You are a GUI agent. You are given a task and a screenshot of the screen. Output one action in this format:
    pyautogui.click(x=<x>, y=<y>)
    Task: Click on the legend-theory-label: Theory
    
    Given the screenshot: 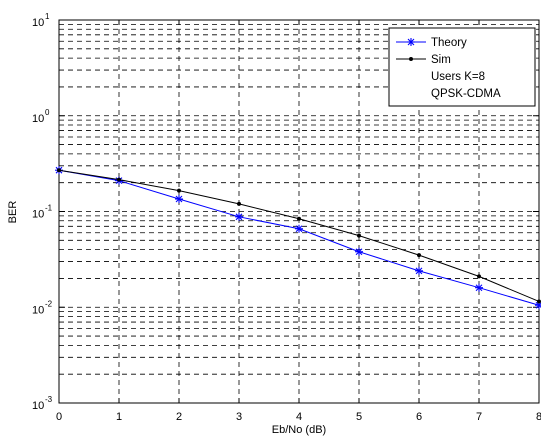 What is the action you would take?
    pyautogui.click(x=449, y=43)
    